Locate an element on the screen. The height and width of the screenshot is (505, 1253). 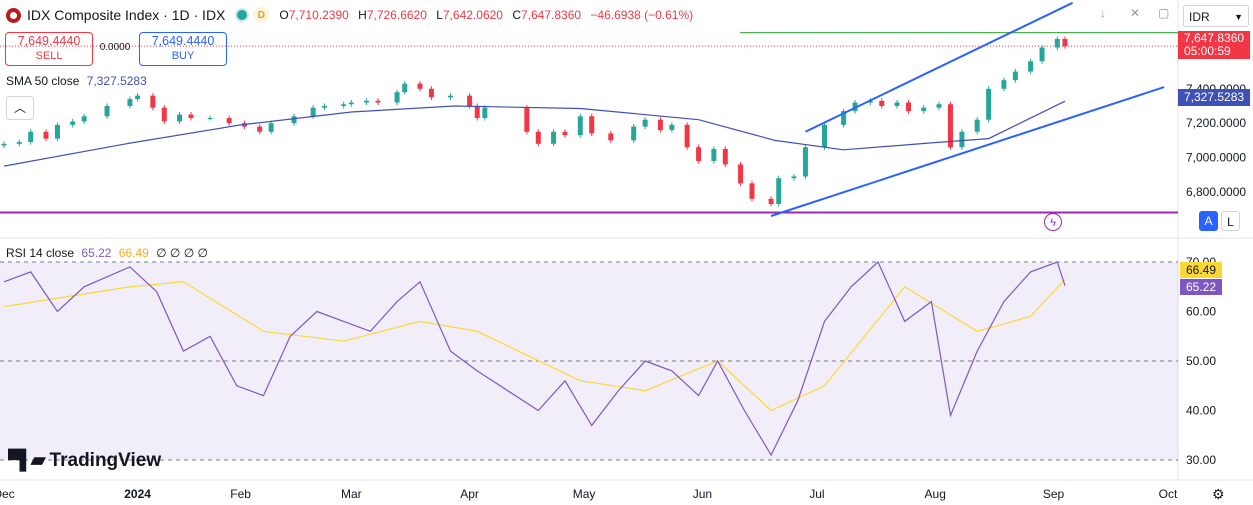
time-axis-label: Apr is located at coordinates (469, 494).